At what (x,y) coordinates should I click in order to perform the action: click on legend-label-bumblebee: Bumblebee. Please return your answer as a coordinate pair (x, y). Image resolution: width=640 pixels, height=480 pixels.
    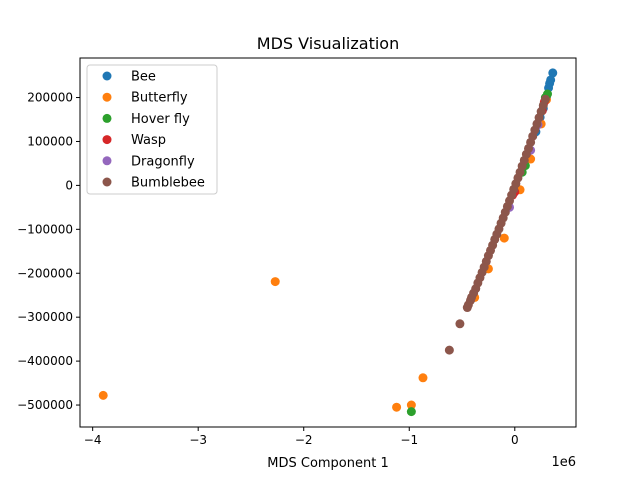
    Looking at the image, I should click on (168, 183).